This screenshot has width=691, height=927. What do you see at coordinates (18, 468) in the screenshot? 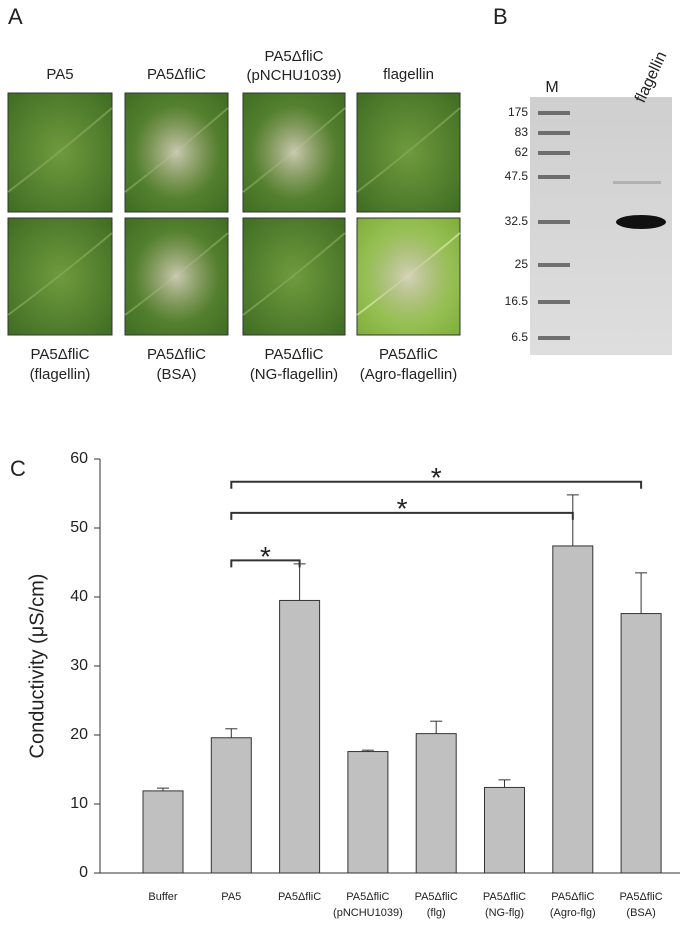
I see `panel-label: C` at bounding box center [18, 468].